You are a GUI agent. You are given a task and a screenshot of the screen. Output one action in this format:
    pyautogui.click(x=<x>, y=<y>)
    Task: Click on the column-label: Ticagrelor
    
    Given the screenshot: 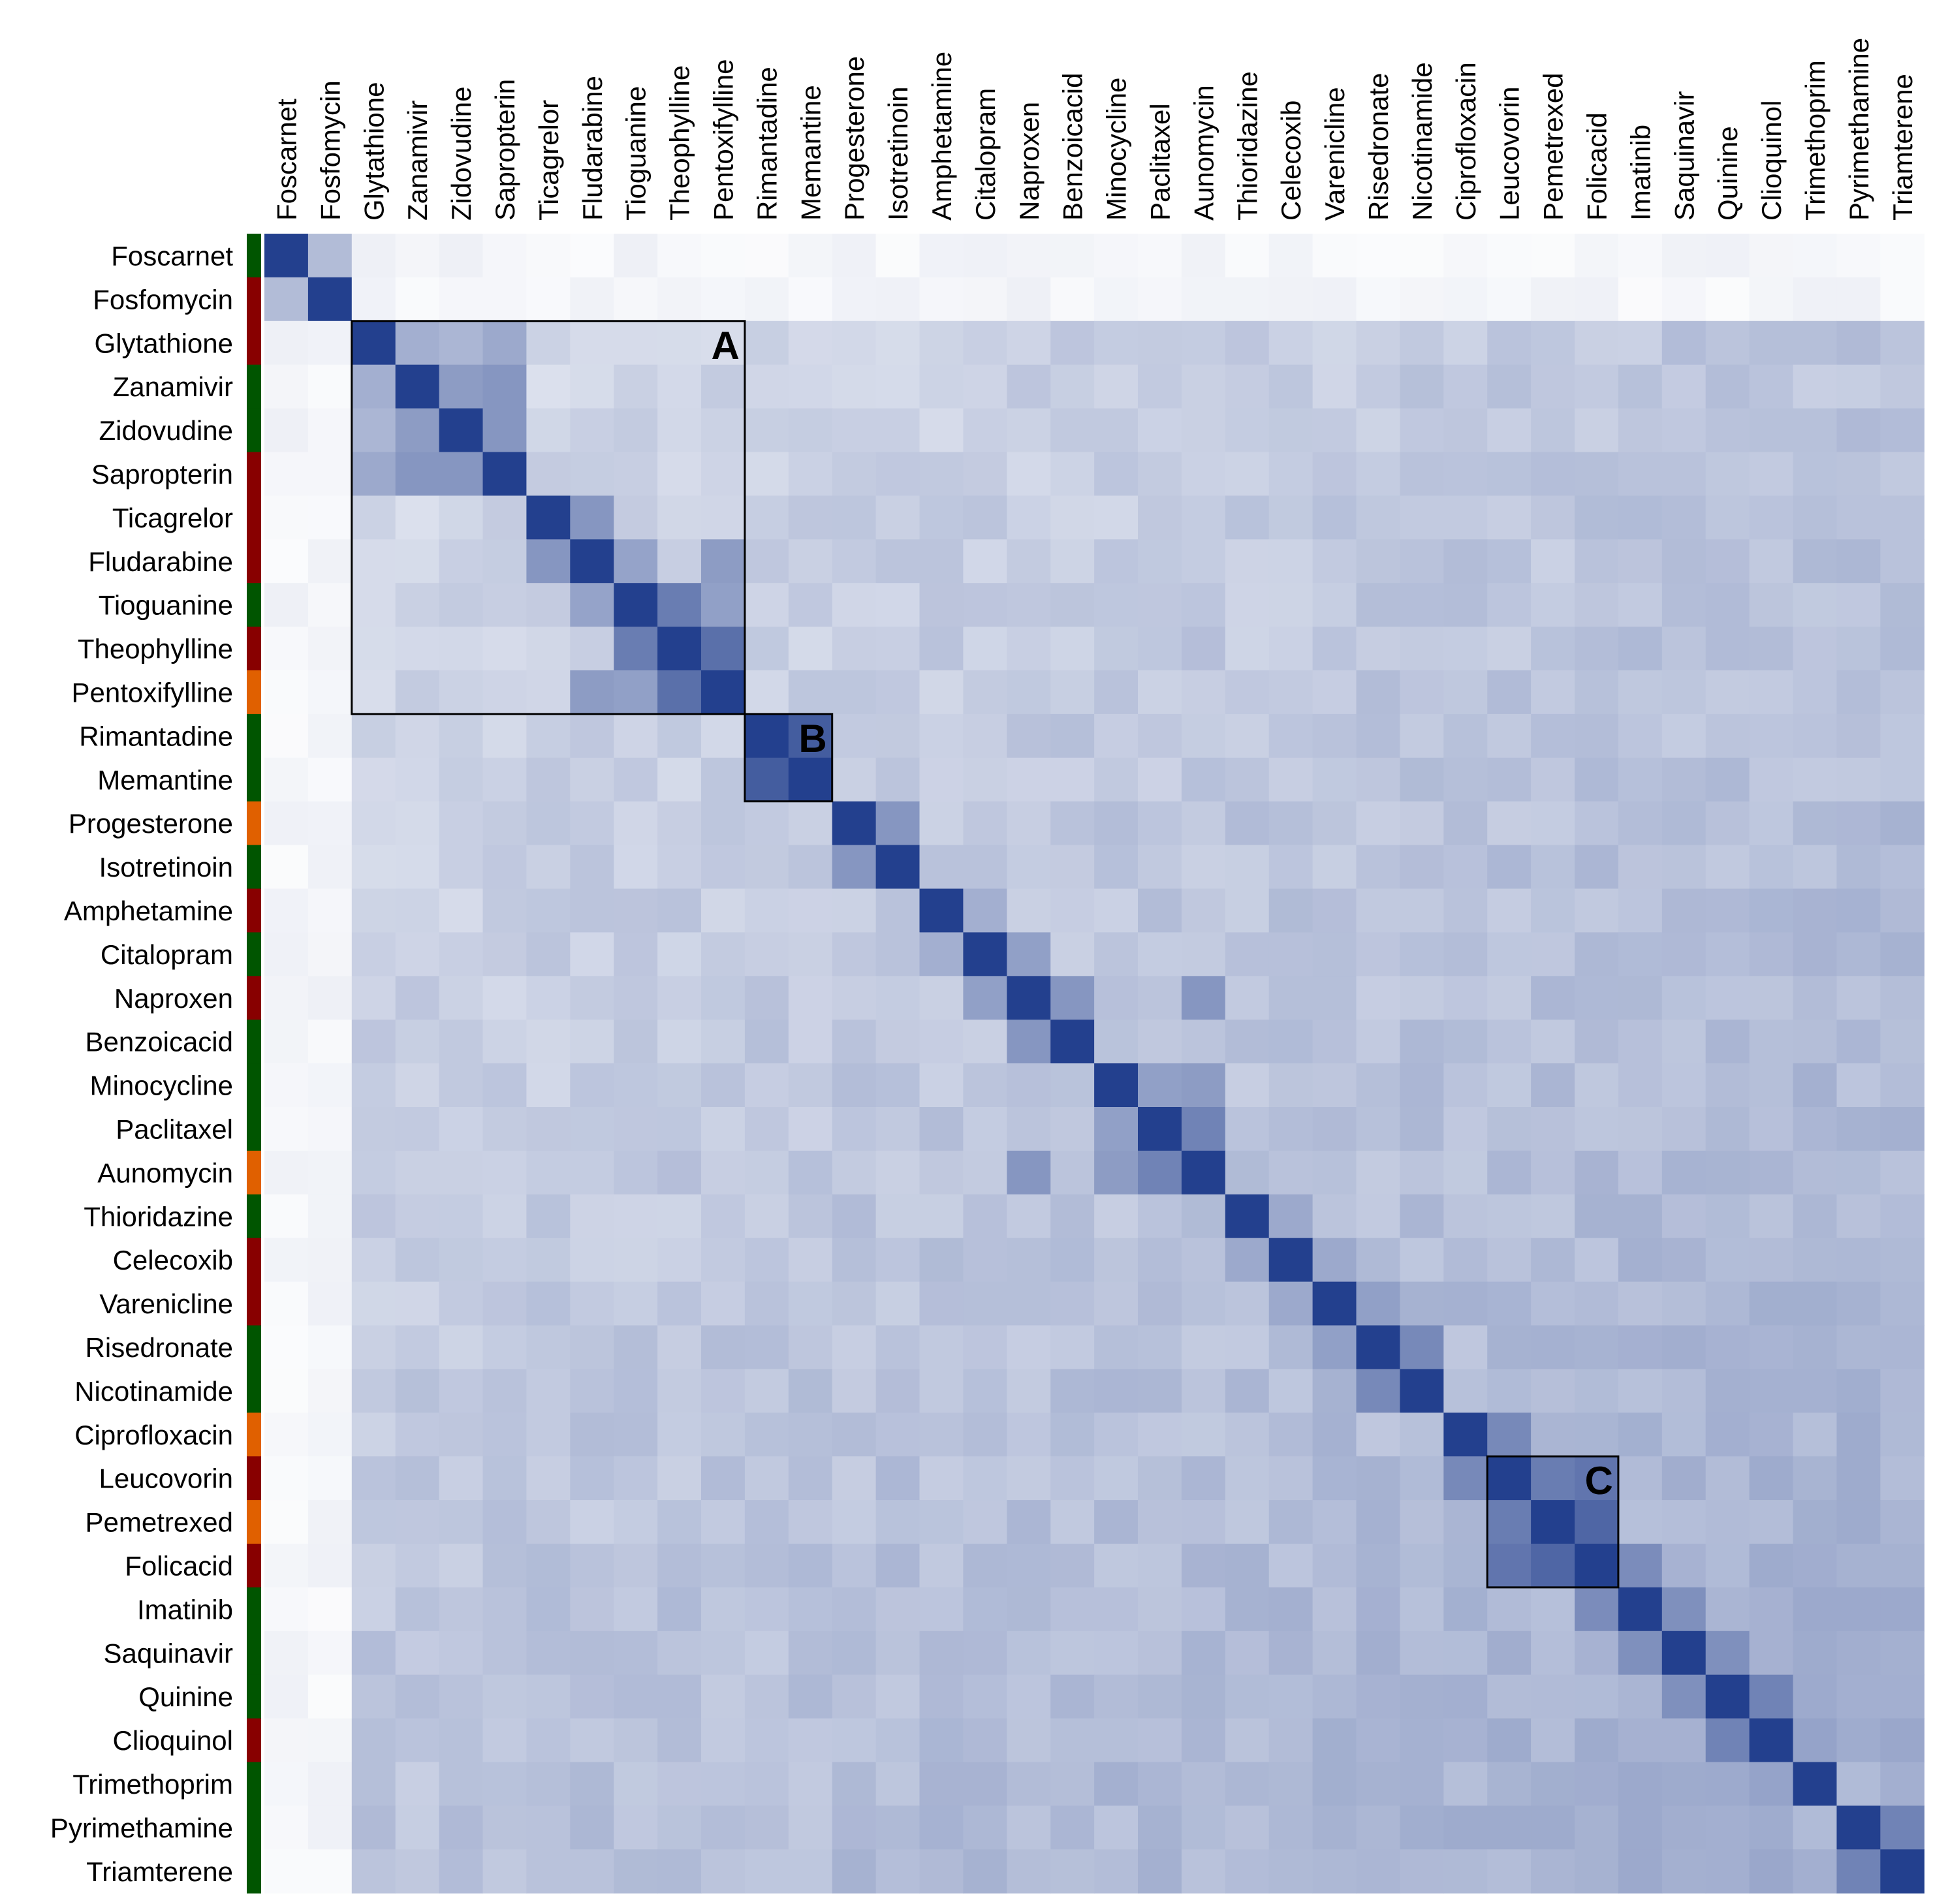 What is the action you would take?
    pyautogui.click(x=548, y=160)
    